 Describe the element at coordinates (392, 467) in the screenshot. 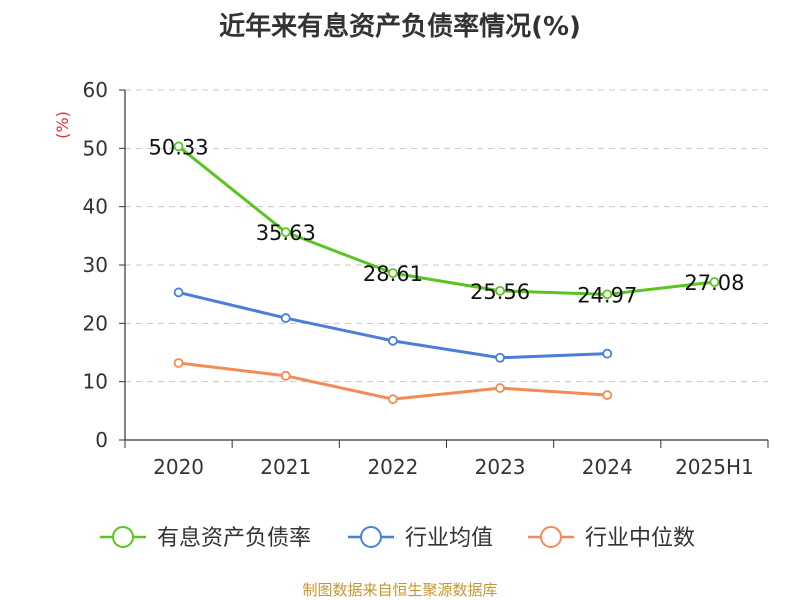

I see `x-tick-label: 2022` at that location.